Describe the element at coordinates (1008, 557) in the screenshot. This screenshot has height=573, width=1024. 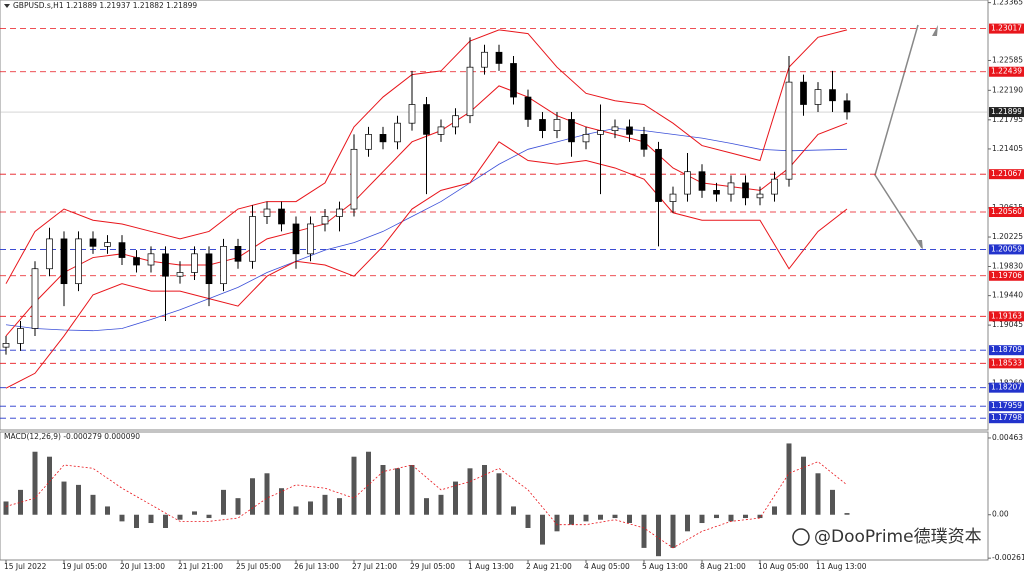
I see `y-tick-label: -0.002619` at that location.